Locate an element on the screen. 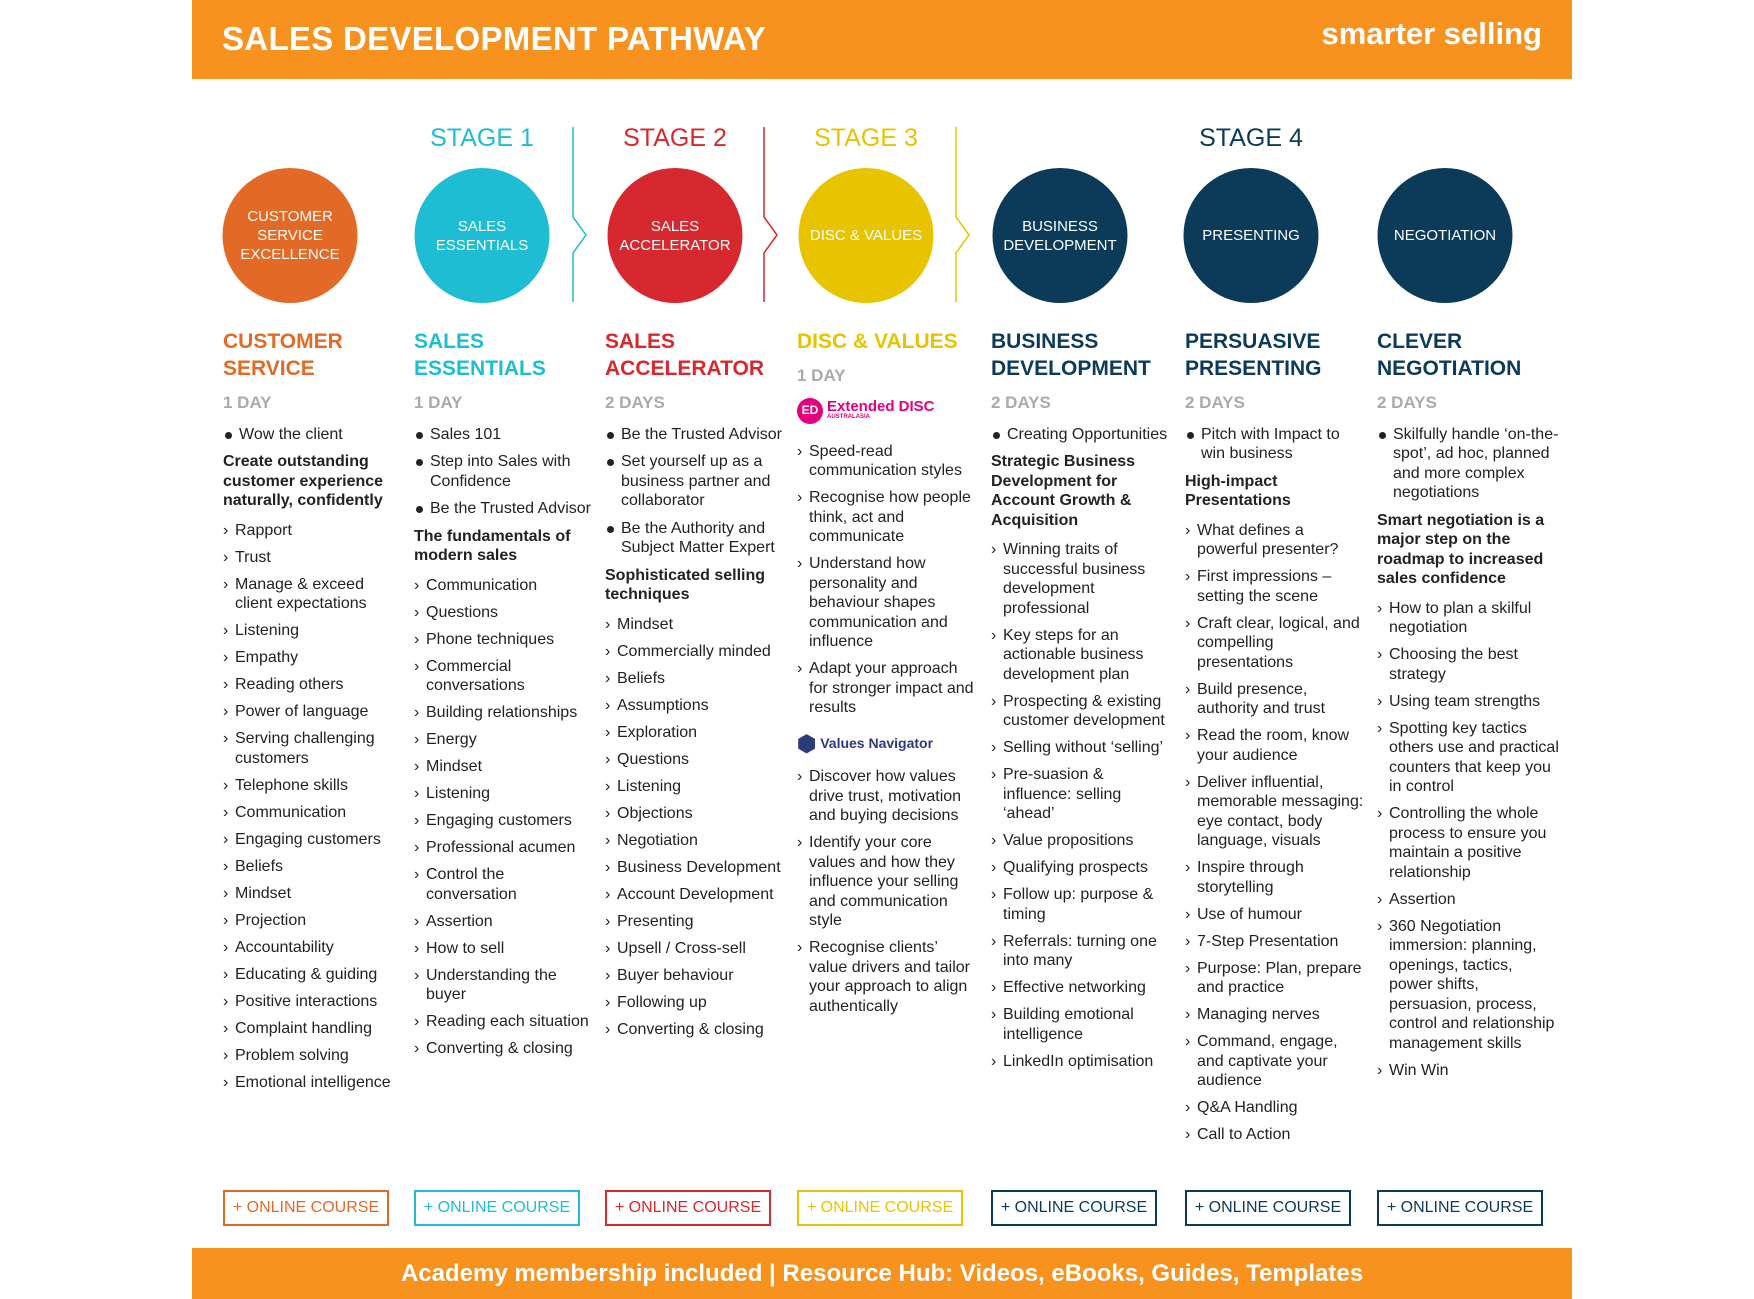 Image resolution: width=1754 pixels, height=1299 pixels. highlight-bullet: Creating Opportunities is located at coordinates (1082, 435).